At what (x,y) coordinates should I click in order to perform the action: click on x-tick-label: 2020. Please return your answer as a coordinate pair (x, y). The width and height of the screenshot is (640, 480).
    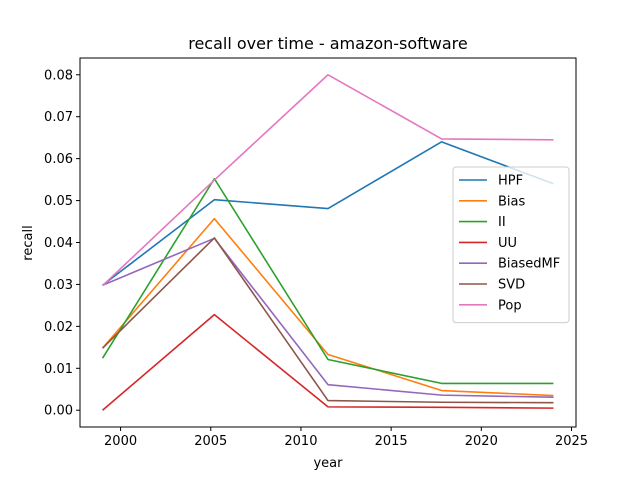
    Looking at the image, I should click on (481, 441).